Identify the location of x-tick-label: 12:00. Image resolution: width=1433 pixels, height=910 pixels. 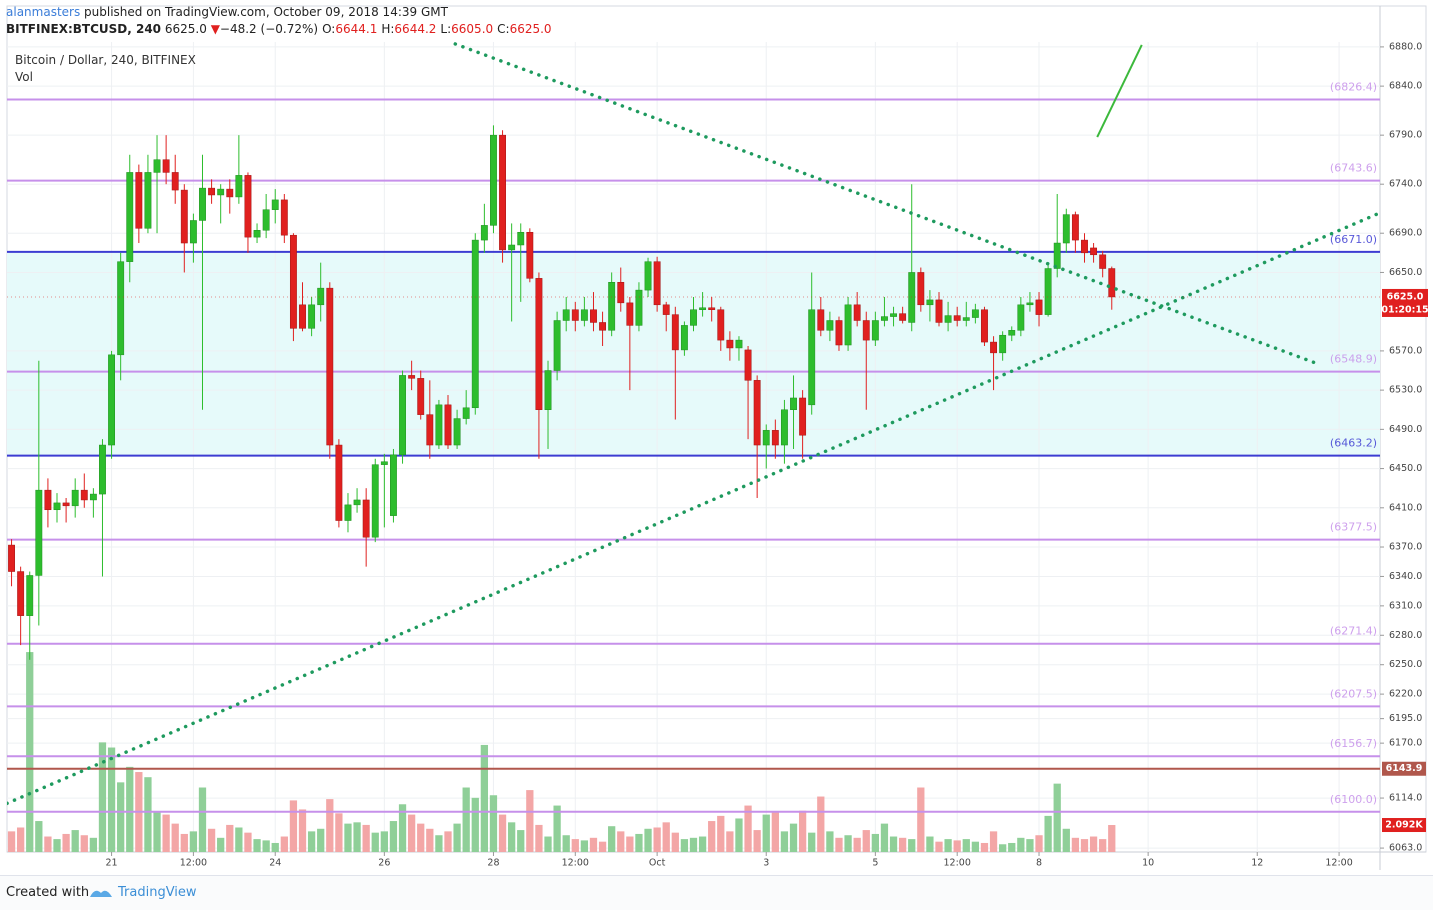
(575, 863).